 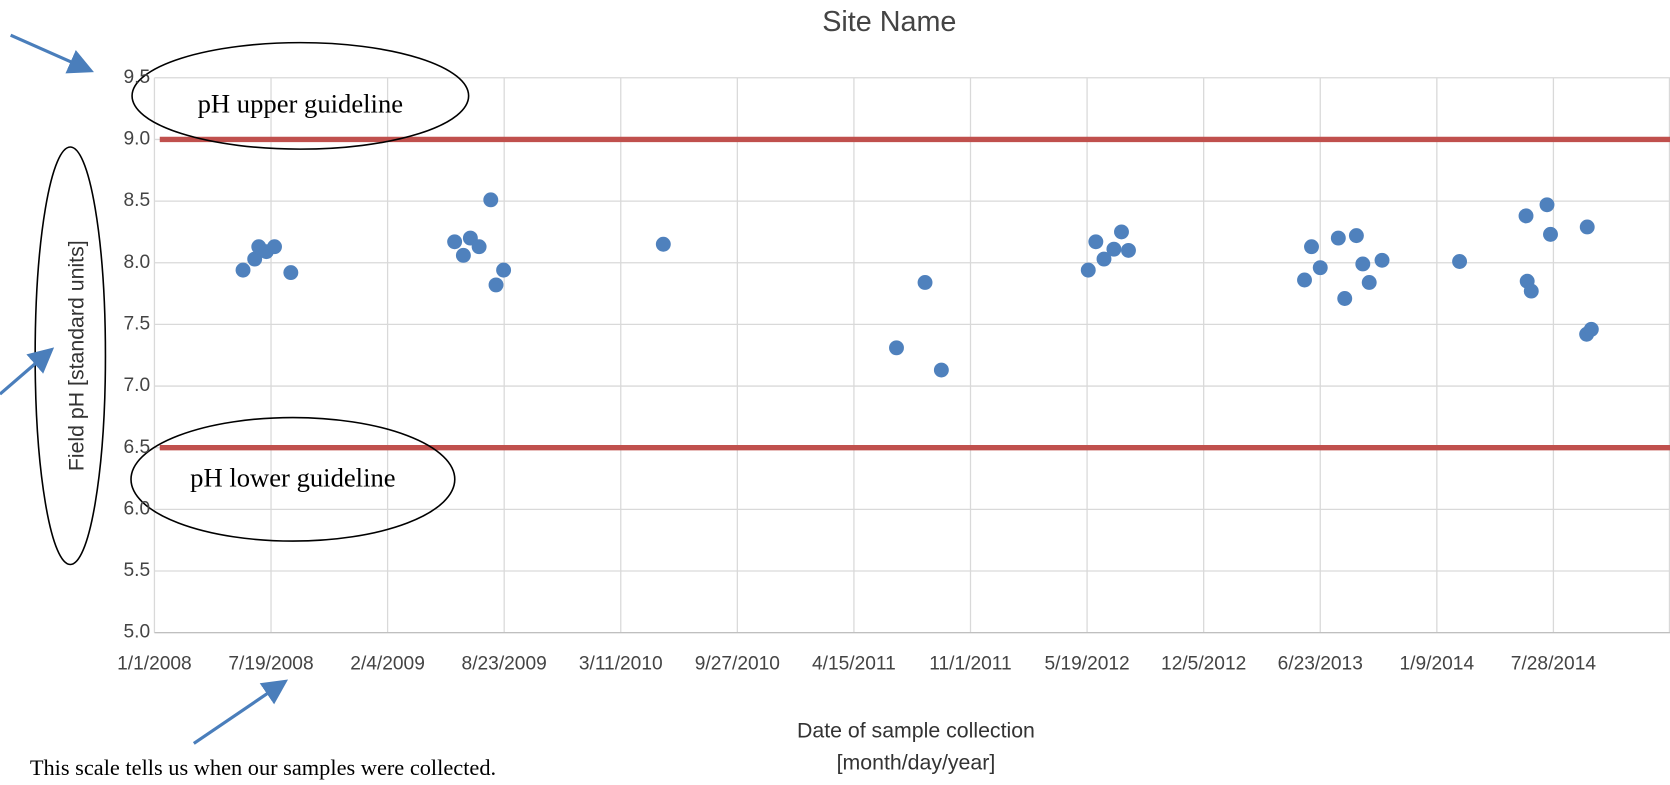 I want to click on x-tick-label: 4/15/2011, so click(x=854, y=664).